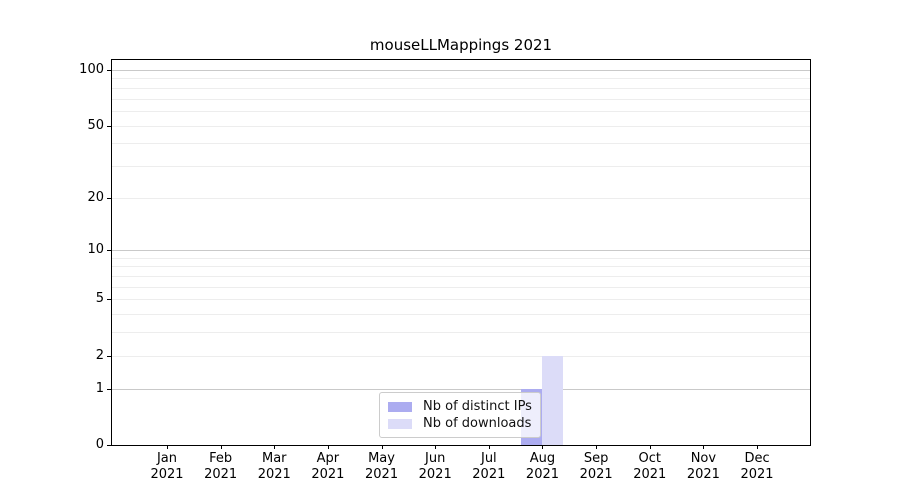  I want to click on x-tick-label: Sep 2021, so click(596, 467).